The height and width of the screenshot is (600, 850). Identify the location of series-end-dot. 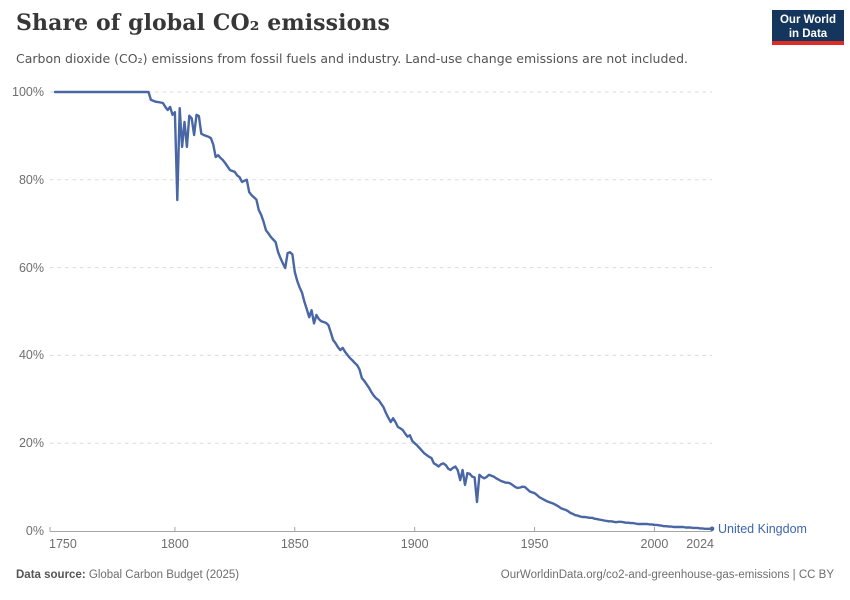
(712, 529).